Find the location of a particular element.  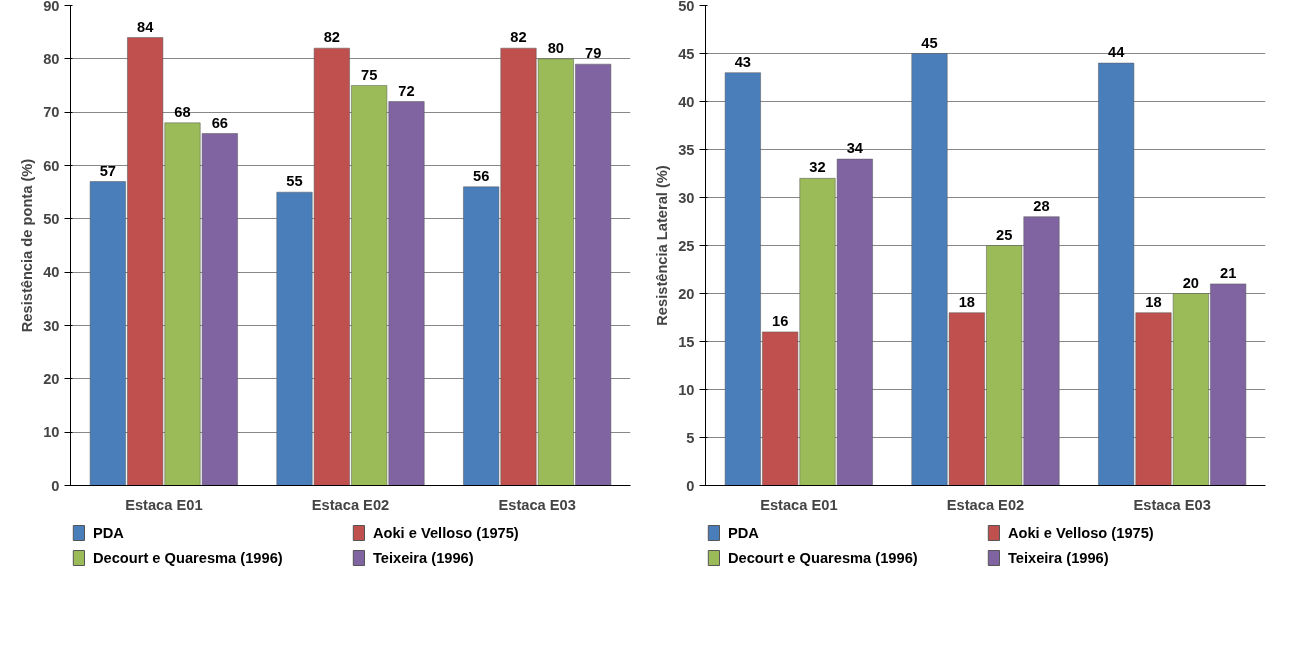

y-axis-title: Resistência Lateral (%) is located at coordinates (662, 245).